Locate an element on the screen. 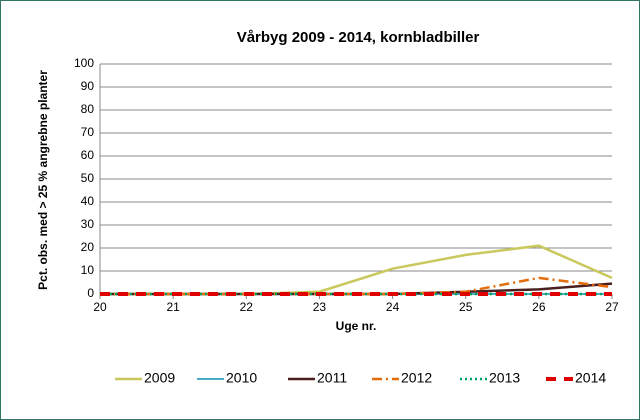 This screenshot has height=420, width=640. x-tick-label: 25 is located at coordinates (466, 307).